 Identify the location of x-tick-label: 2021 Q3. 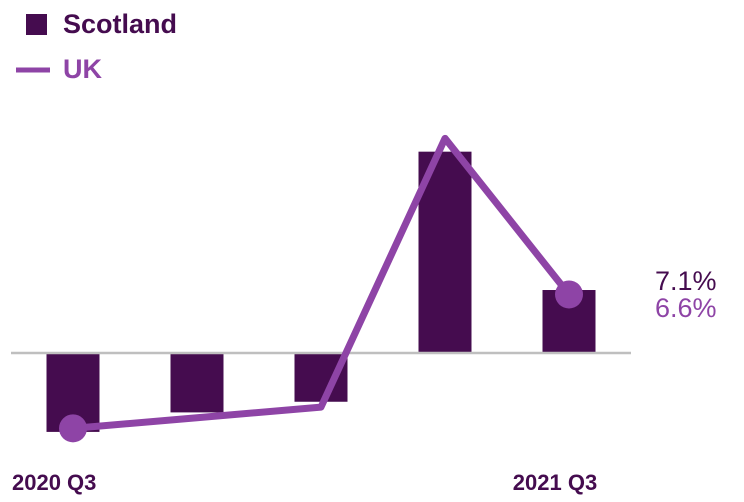
(555, 482).